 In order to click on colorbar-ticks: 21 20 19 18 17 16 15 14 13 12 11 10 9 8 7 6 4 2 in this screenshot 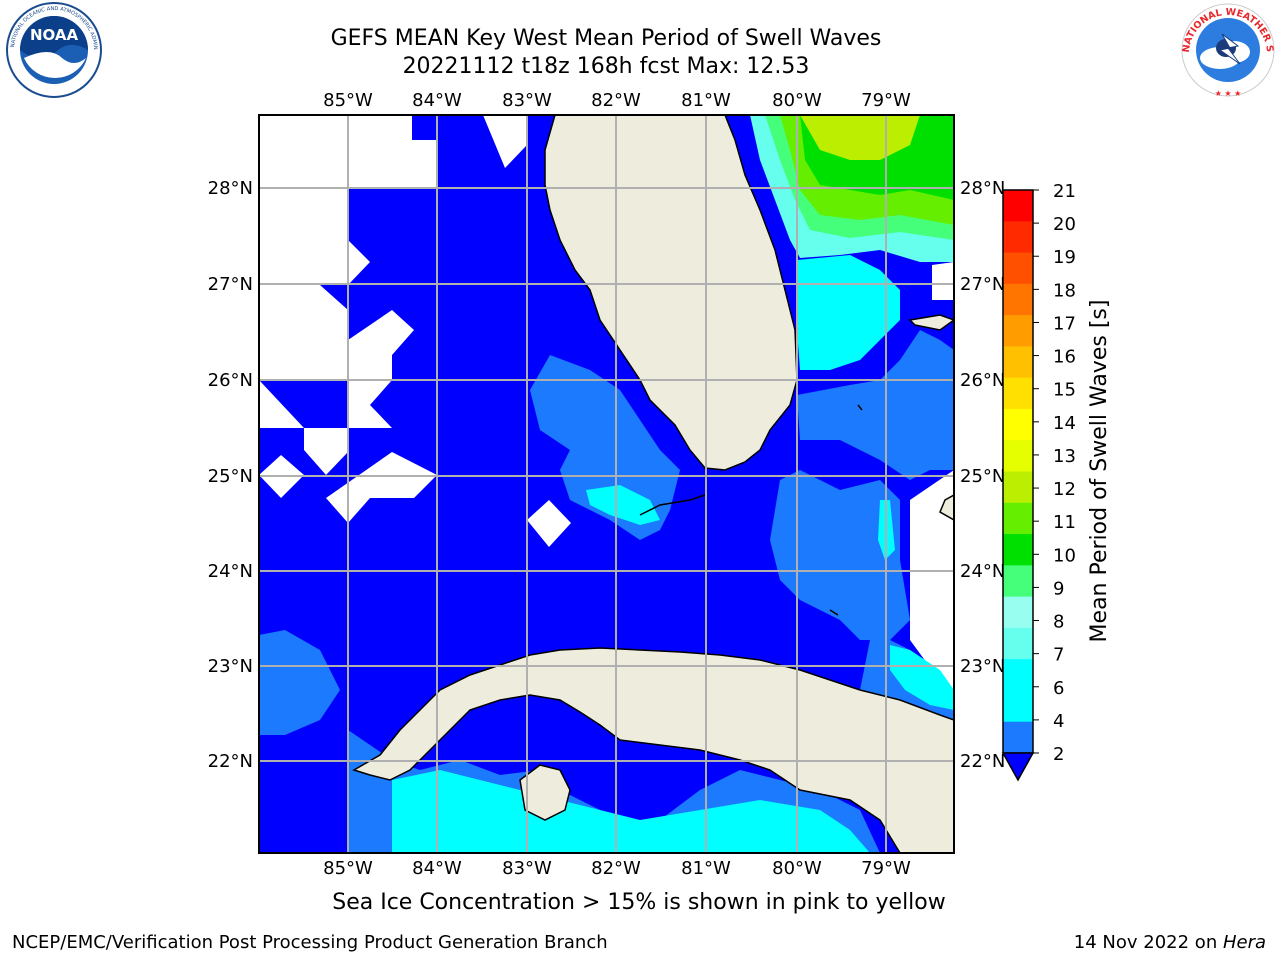, I will do `click(1054, 473)`.